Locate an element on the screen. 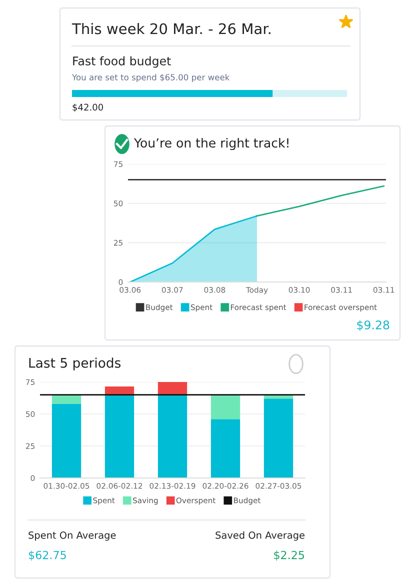 Image resolution: width=418 pixels, height=584 pixels. text: $42.00 is located at coordinates (87, 108).